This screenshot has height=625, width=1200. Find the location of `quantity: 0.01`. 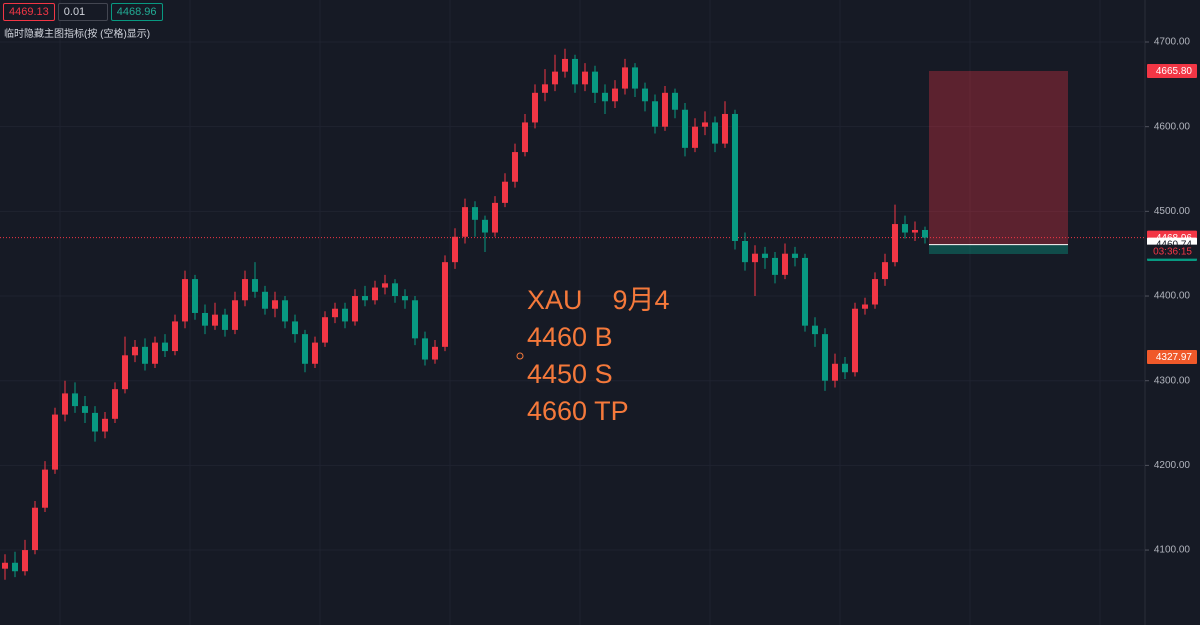

quantity: 0.01 is located at coordinates (82, 12).